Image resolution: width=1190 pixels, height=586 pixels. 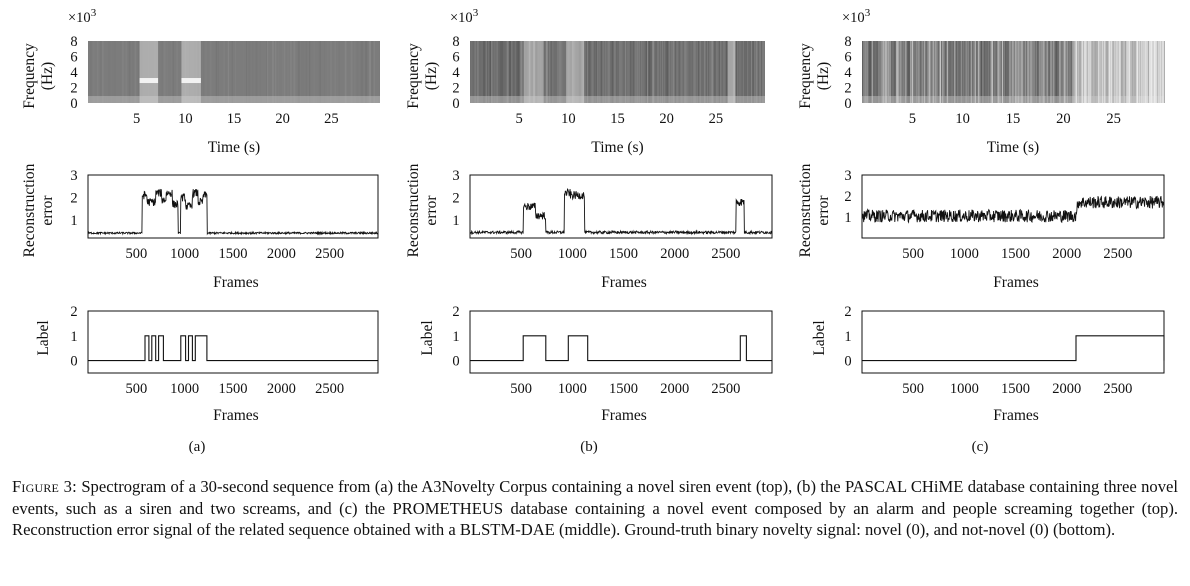 What do you see at coordinates (847, 362) in the screenshot?
I see `y-tick-label: 0` at bounding box center [847, 362].